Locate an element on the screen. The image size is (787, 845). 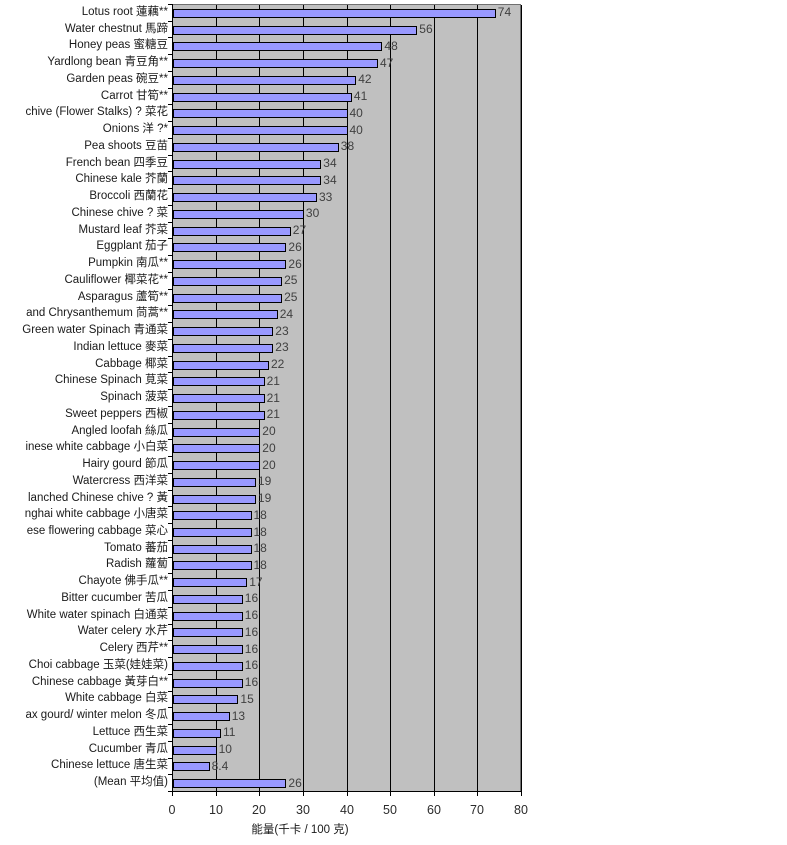
category-label: Pea shoots 豆苗 is located at coordinates (126, 145).